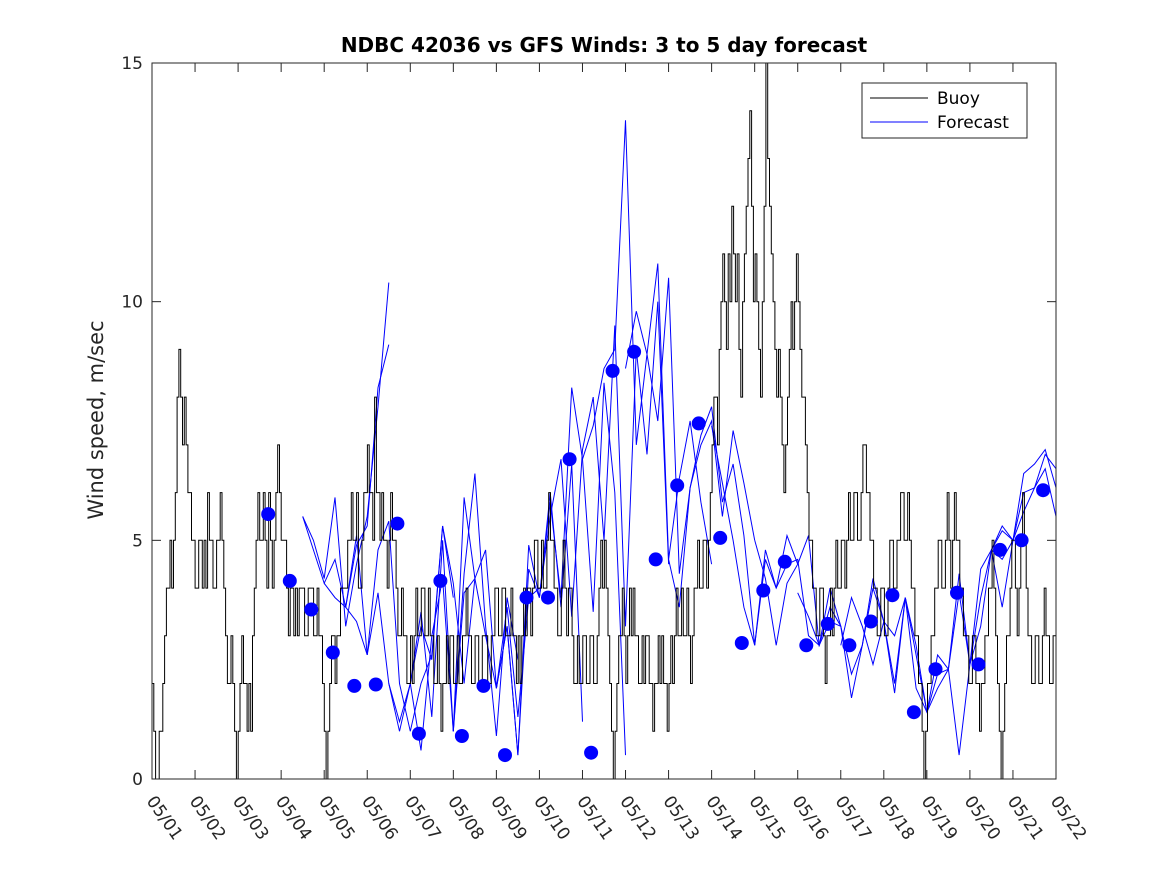 The width and height of the screenshot is (1167, 875). I want to click on x-tick-label: 05/02, so click(207, 818).